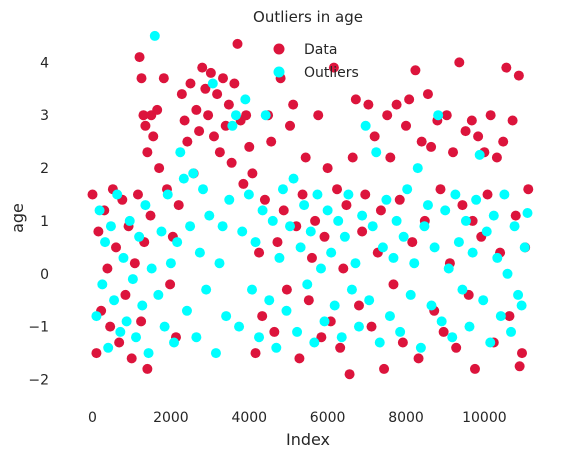 The image size is (567, 457). I want to click on legend-data-marker, so click(279, 49).